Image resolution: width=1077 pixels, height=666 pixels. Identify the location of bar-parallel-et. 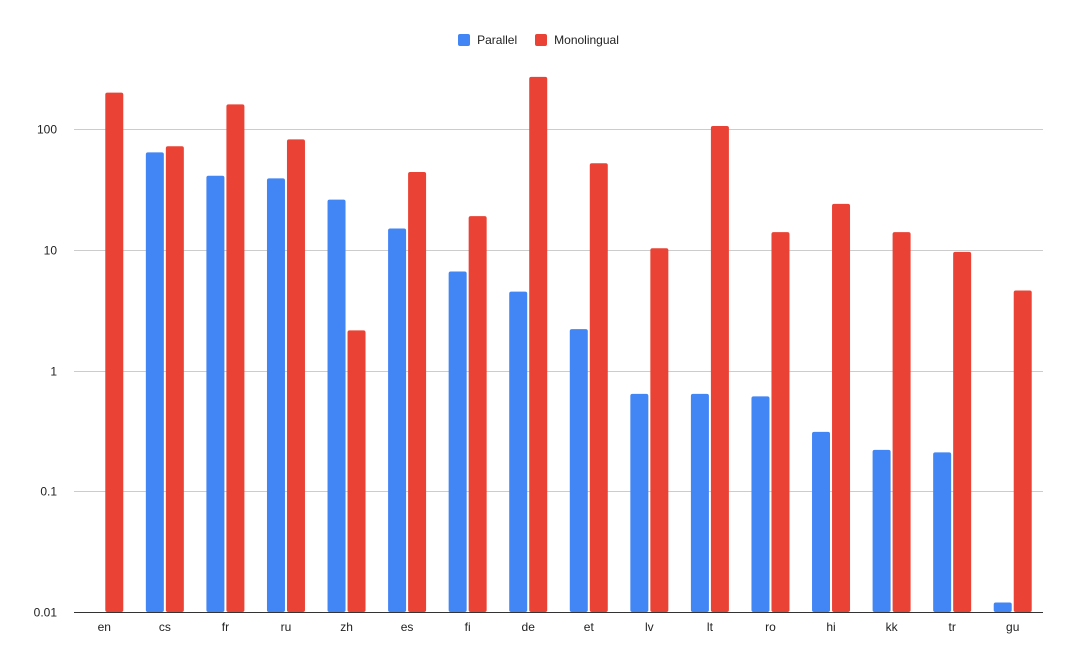
(578, 470).